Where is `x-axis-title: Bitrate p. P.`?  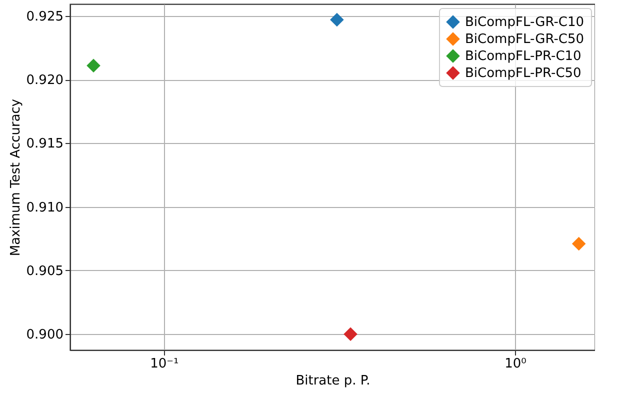 x-axis-title: Bitrate p. P. is located at coordinates (333, 381).